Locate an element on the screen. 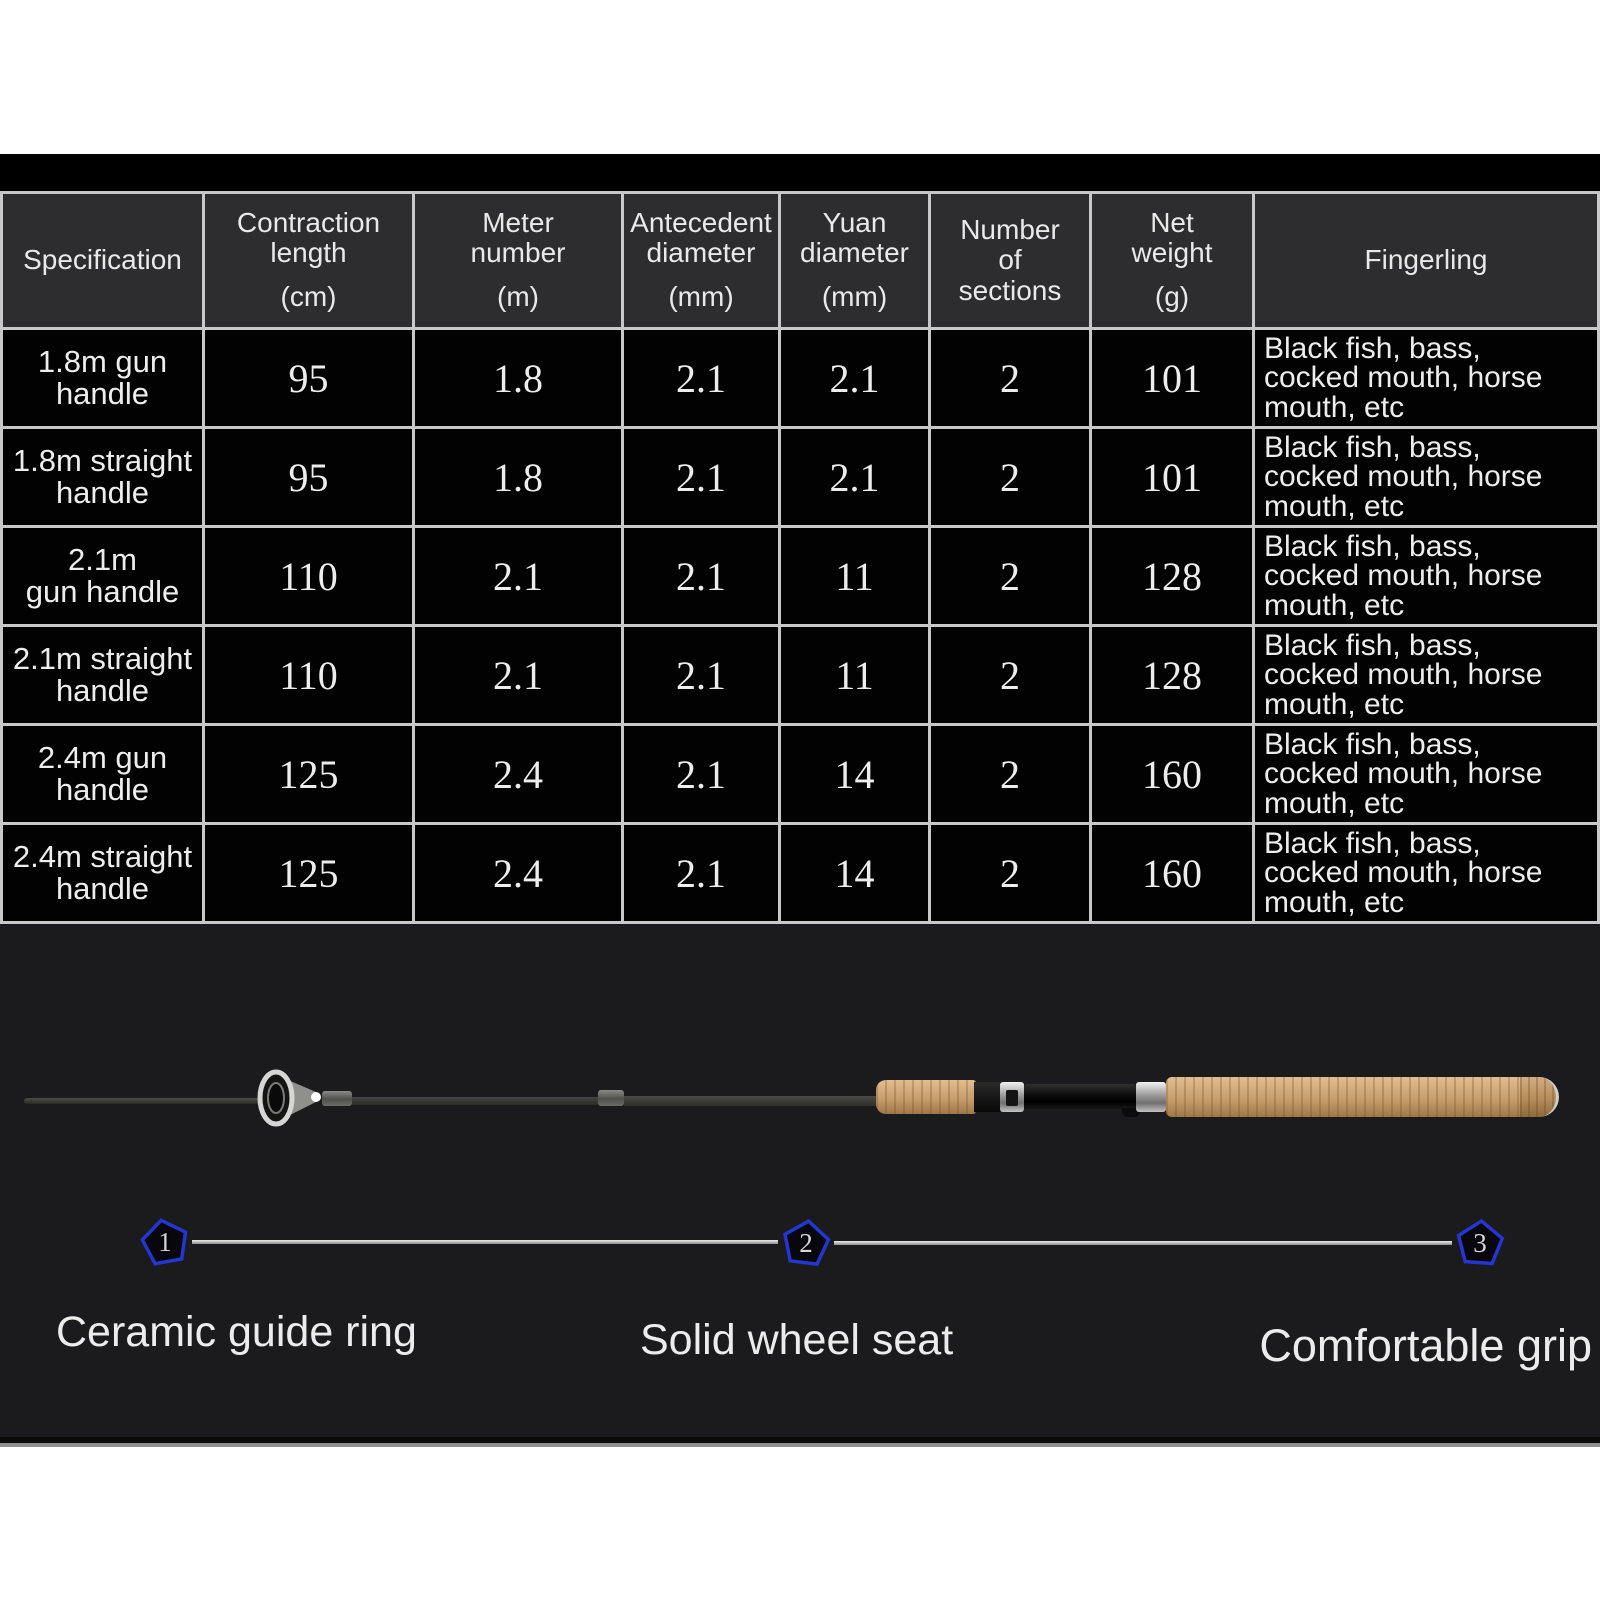 This screenshot has width=1600, height=1600. callout-marker-3: 3 is located at coordinates (1480, 1243).